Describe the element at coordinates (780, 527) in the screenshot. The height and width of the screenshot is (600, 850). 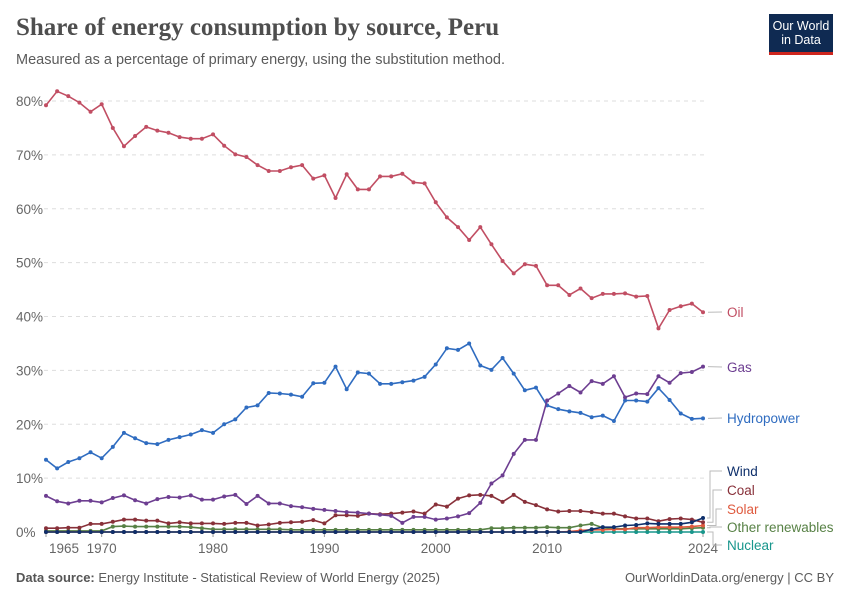
I see `legend-label-other-renewables: Other renewables` at that location.